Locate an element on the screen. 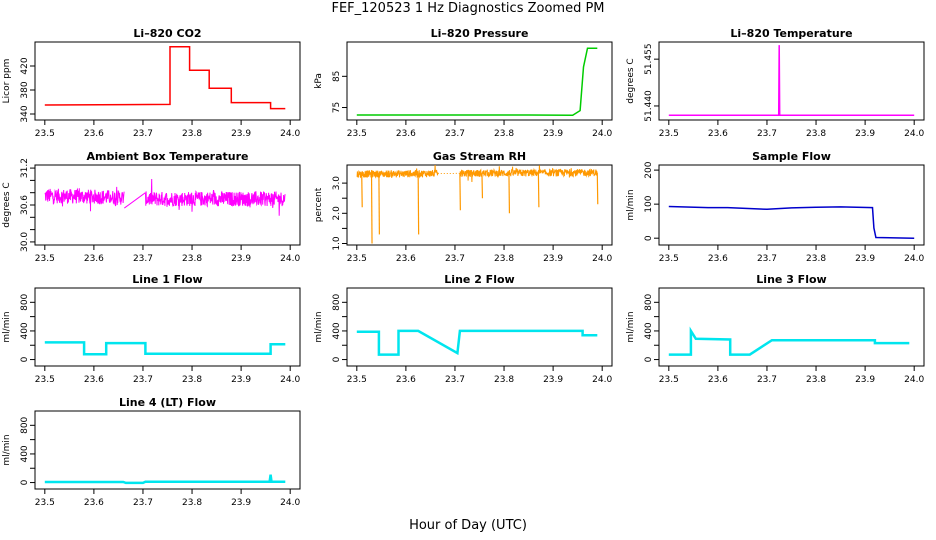 This screenshot has width=936, height=540. panel-title: Line 1 Flow is located at coordinates (167, 279).